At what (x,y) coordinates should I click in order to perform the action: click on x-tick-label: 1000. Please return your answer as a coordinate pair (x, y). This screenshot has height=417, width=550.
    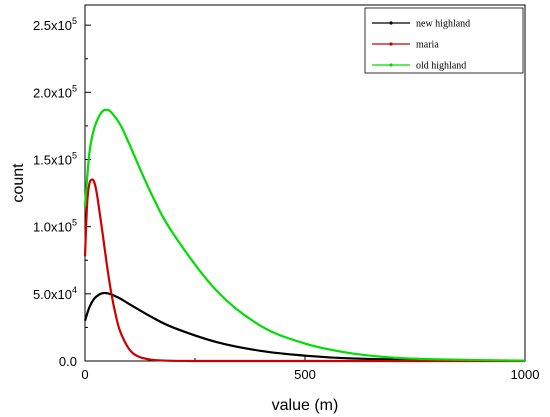
    Looking at the image, I should click on (525, 374).